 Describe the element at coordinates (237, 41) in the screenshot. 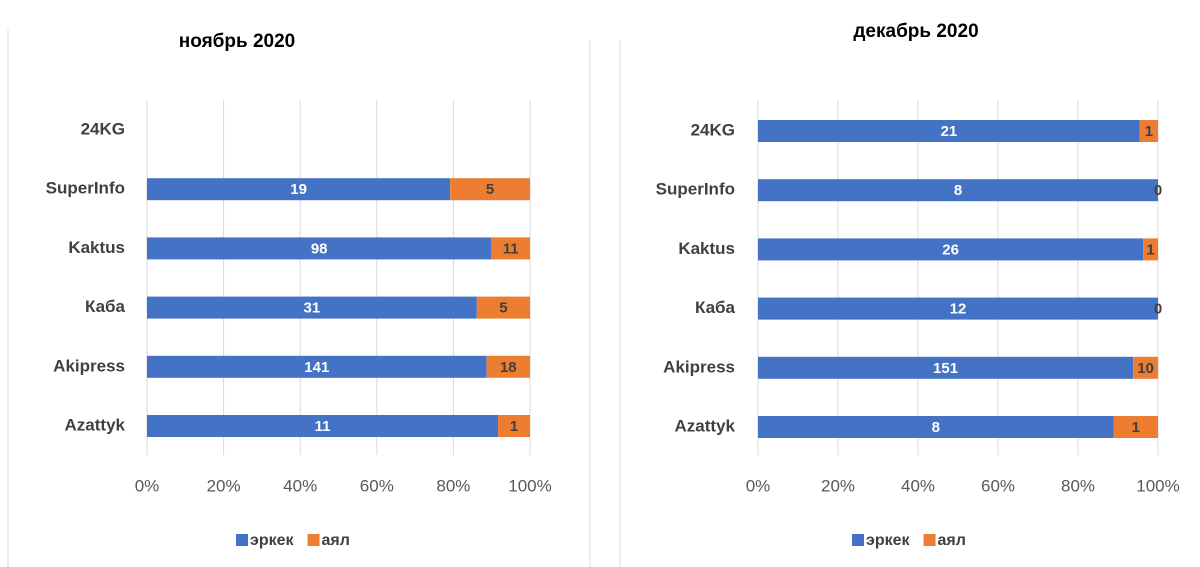

I see `chart-title: ноябрь 2020` at that location.